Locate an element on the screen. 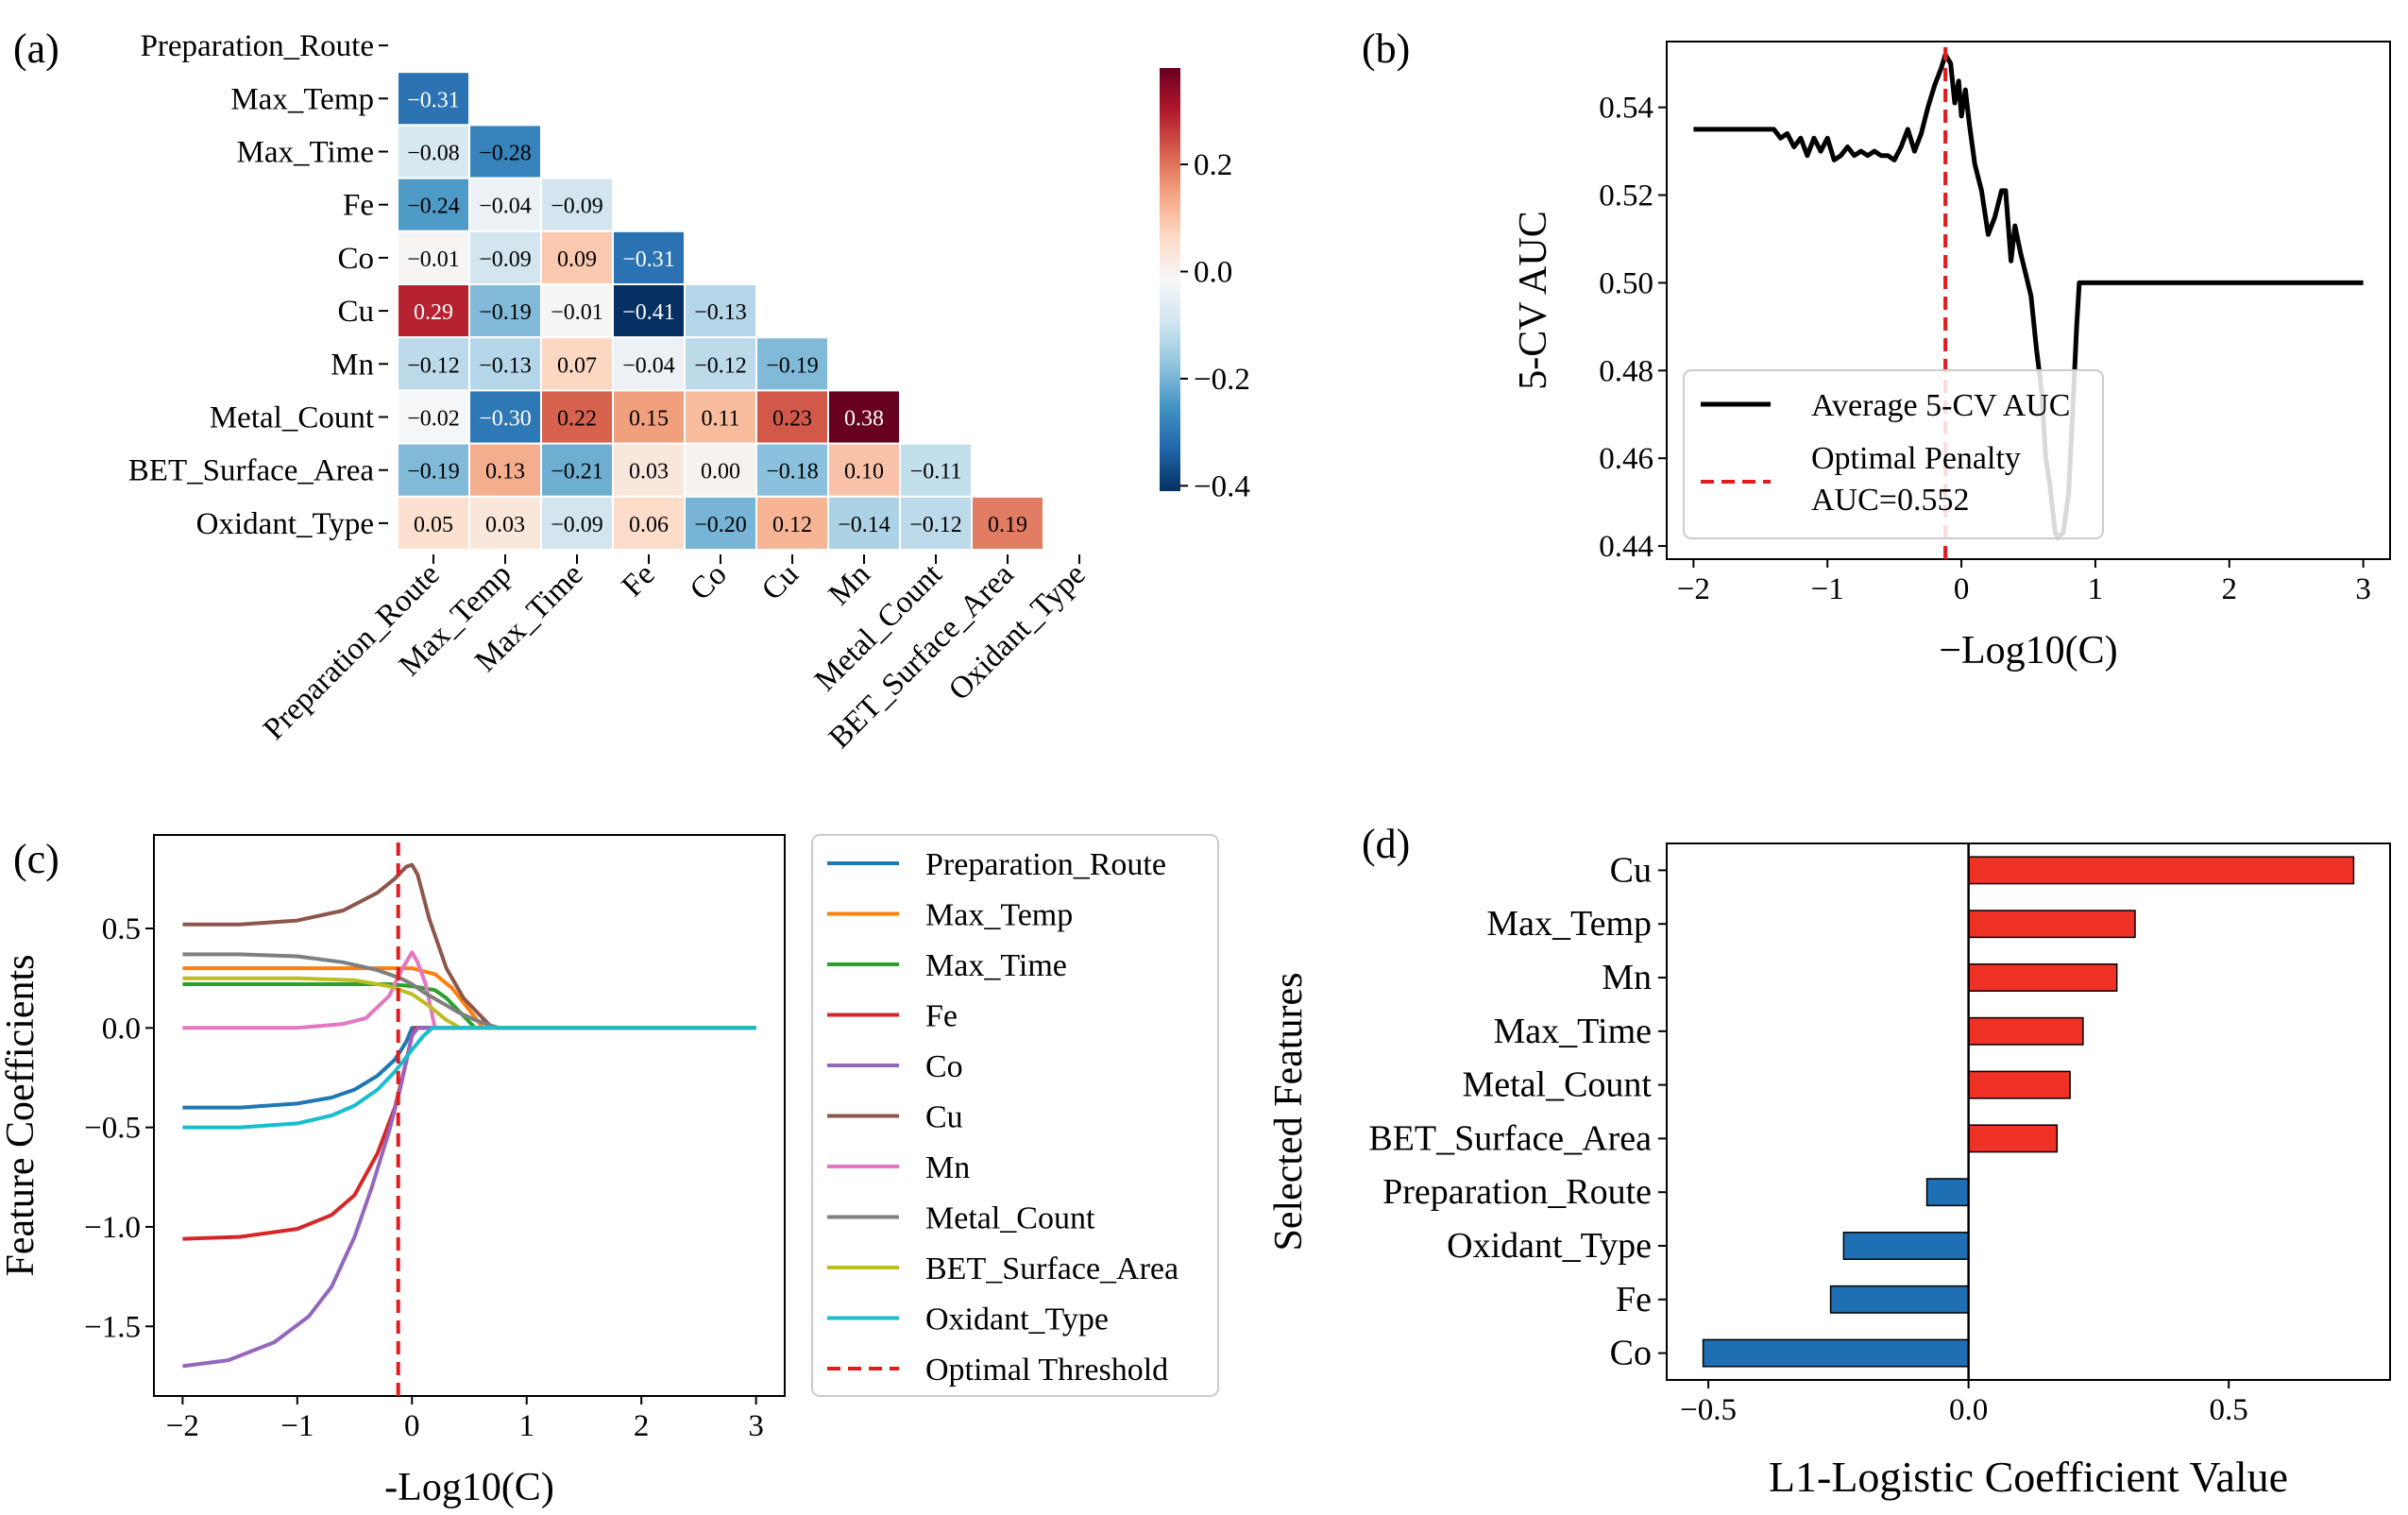  y-tick-label: 0.44 is located at coordinates (1626, 547).